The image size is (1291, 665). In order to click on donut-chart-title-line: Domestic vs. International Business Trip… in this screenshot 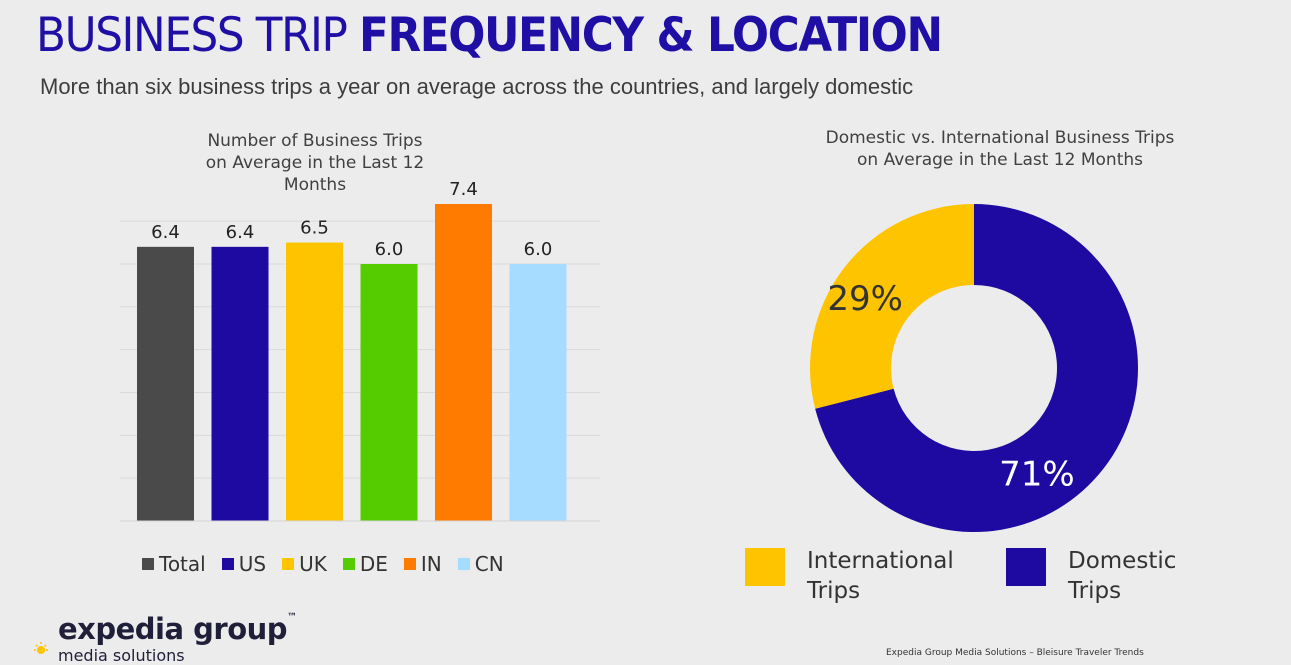, I will do `click(1000, 138)`.